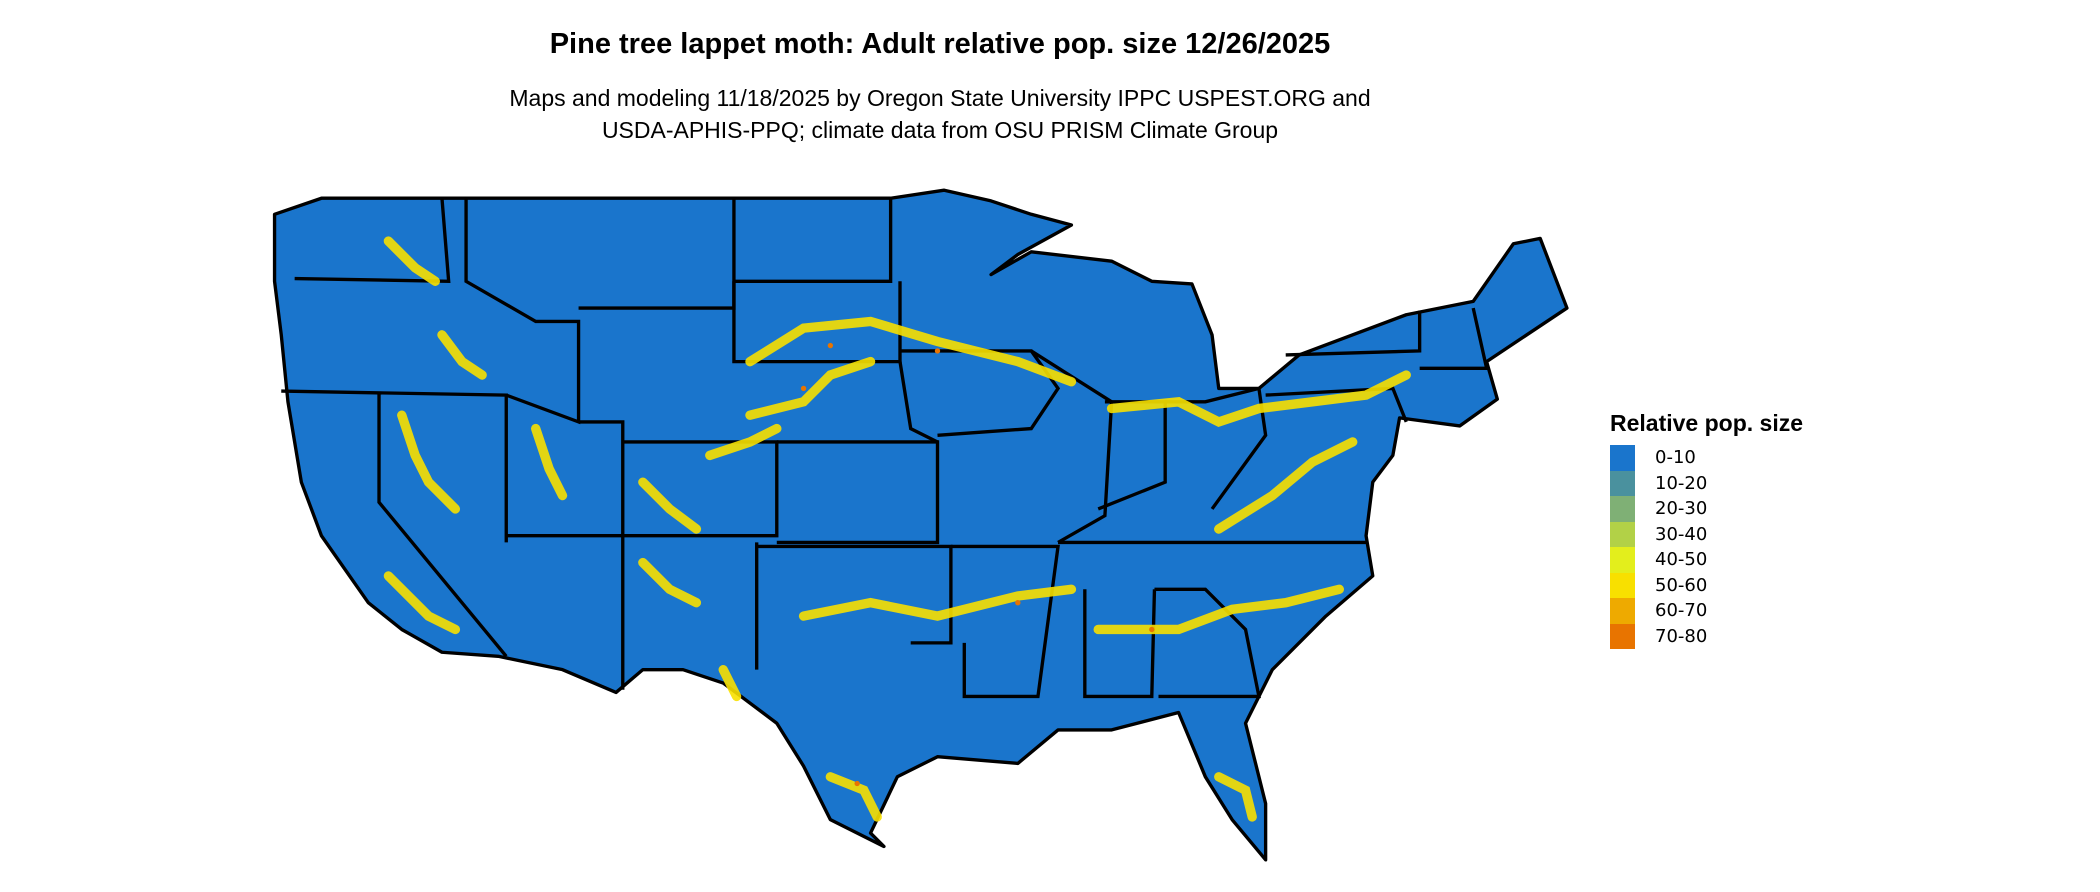 The width and height of the screenshot is (2100, 892). What do you see at coordinates (1681, 509) in the screenshot?
I see `legend-label: 20-30` at bounding box center [1681, 509].